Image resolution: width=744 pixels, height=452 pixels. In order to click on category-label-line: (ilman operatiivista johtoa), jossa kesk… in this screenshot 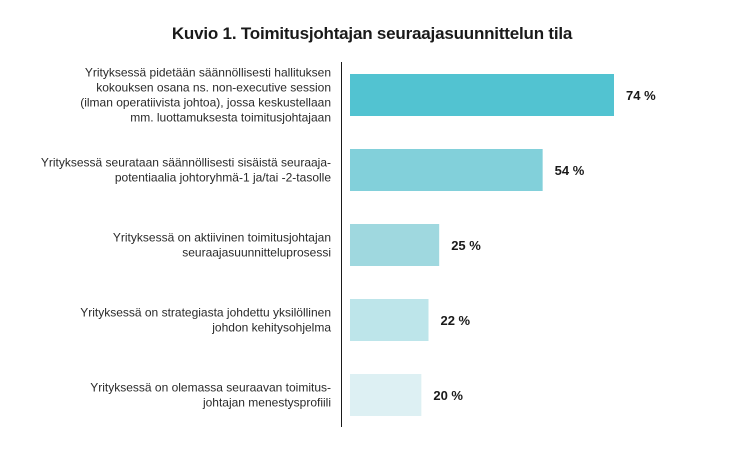, I will do `click(205, 103)`.